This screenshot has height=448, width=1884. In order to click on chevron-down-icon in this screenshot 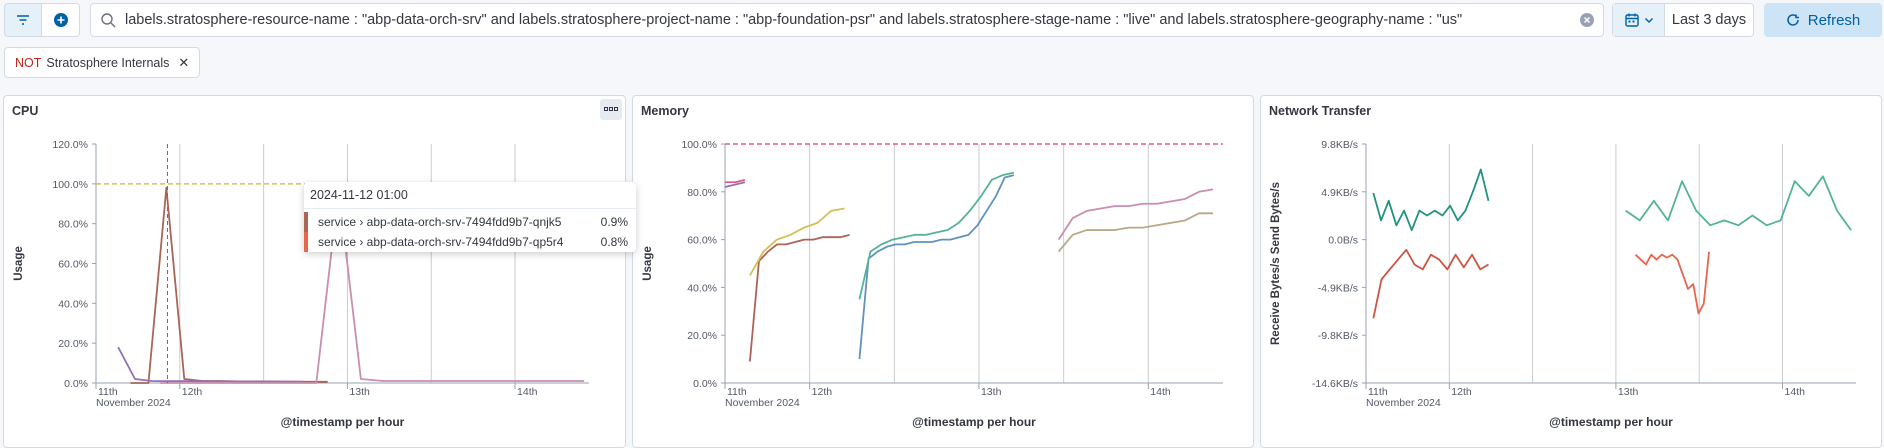, I will do `click(1648, 20)`.